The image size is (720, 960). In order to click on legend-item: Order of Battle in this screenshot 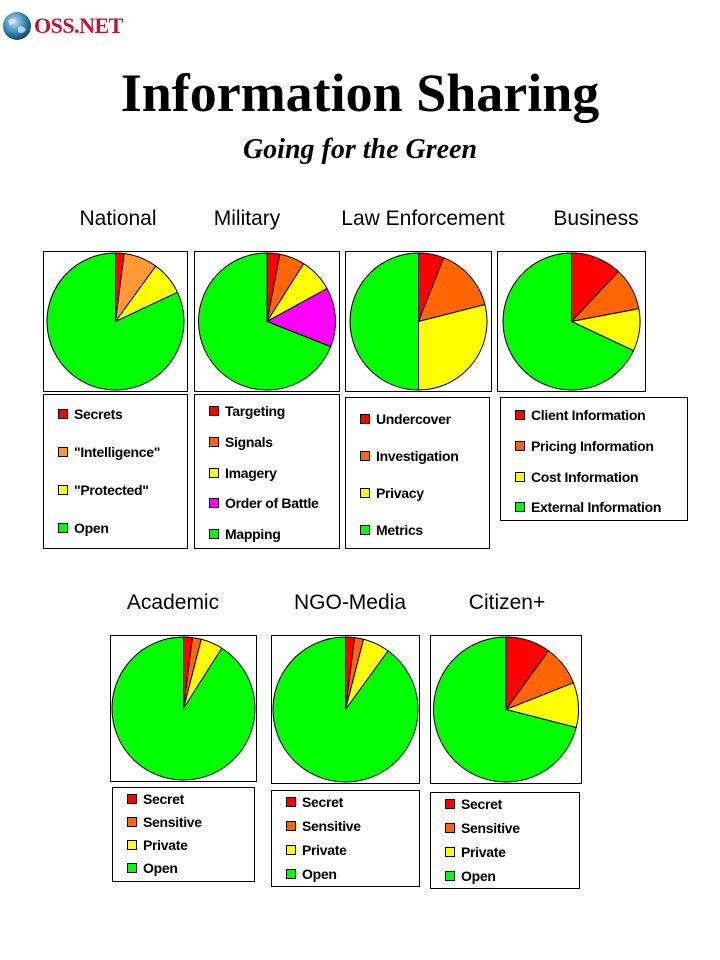, I will do `click(264, 503)`.